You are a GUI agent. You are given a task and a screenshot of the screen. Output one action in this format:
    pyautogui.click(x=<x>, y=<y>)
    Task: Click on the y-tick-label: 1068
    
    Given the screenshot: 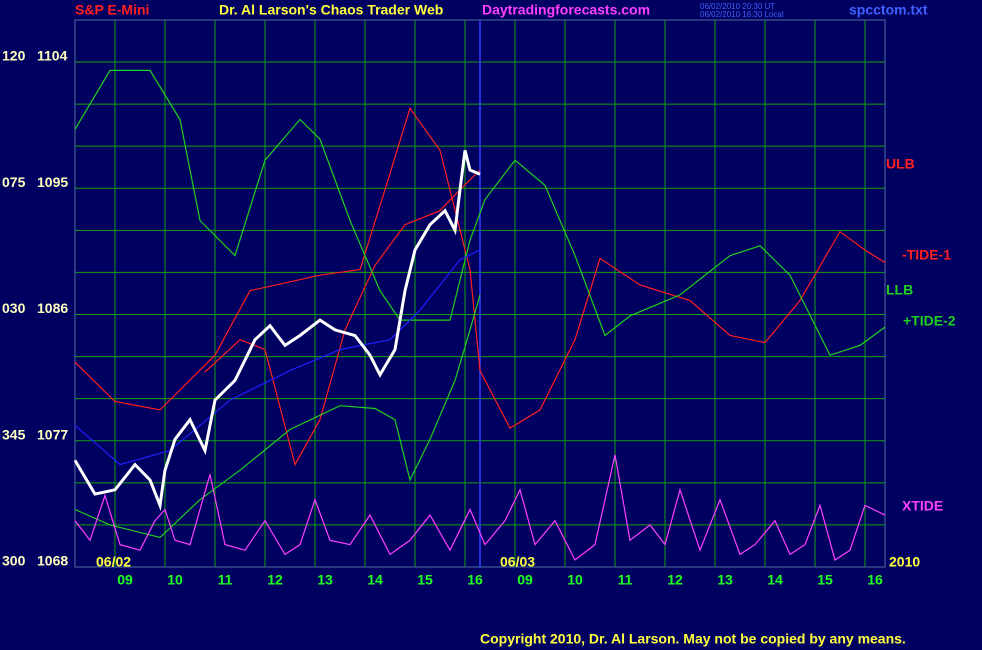 What is the action you would take?
    pyautogui.click(x=52, y=561)
    